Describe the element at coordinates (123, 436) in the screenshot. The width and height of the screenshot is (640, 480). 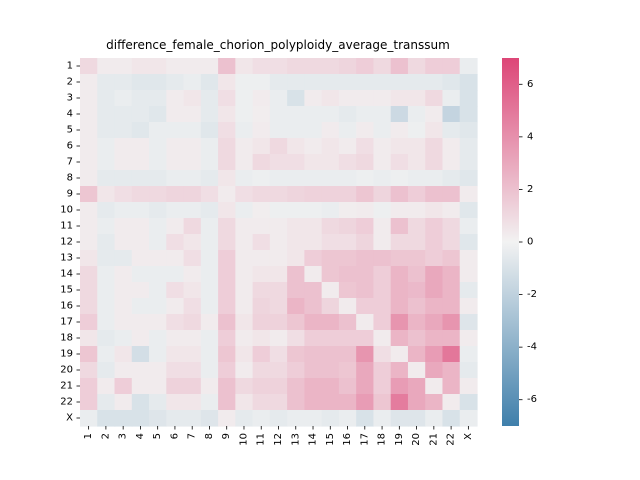
I see `x-tick-label: 3` at that location.